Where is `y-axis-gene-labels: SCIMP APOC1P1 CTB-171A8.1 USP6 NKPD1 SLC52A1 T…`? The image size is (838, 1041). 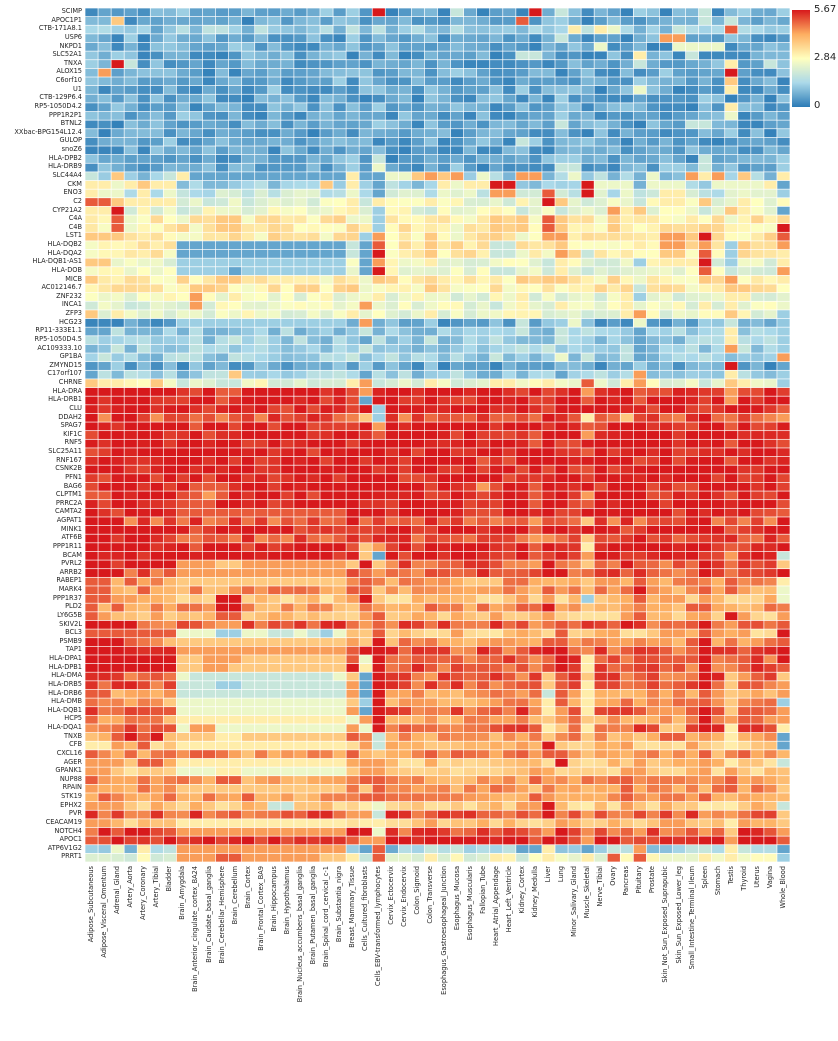 y-axis-gene-labels: SCIMP APOC1P1 CTB-171A8.1 USP6 NKPD1 SLC52A1 T… is located at coordinates (41, 431).